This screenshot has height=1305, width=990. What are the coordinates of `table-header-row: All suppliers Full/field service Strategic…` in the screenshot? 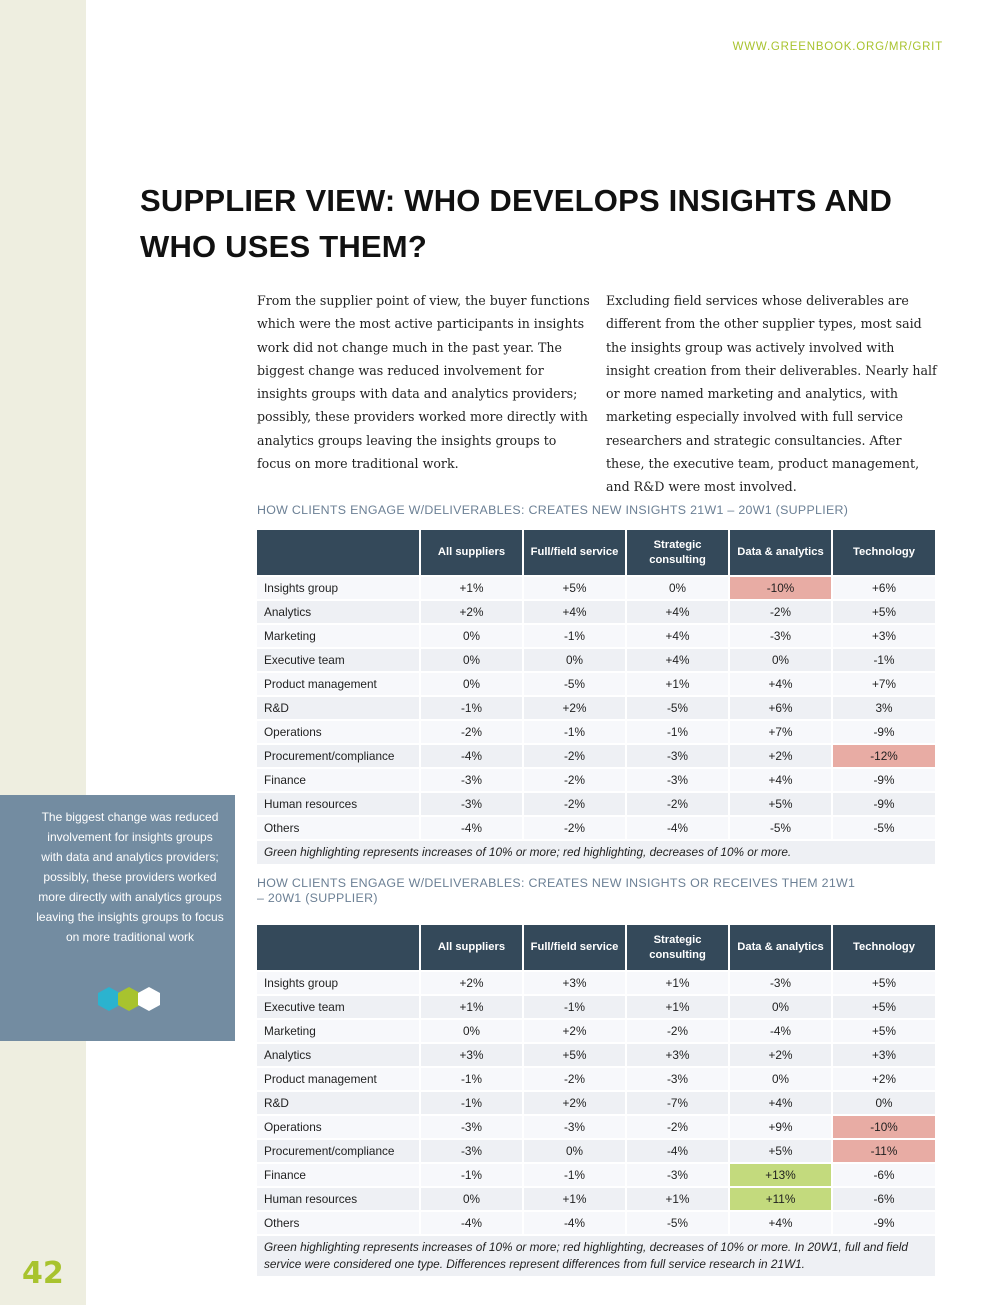 It's located at (596, 948).